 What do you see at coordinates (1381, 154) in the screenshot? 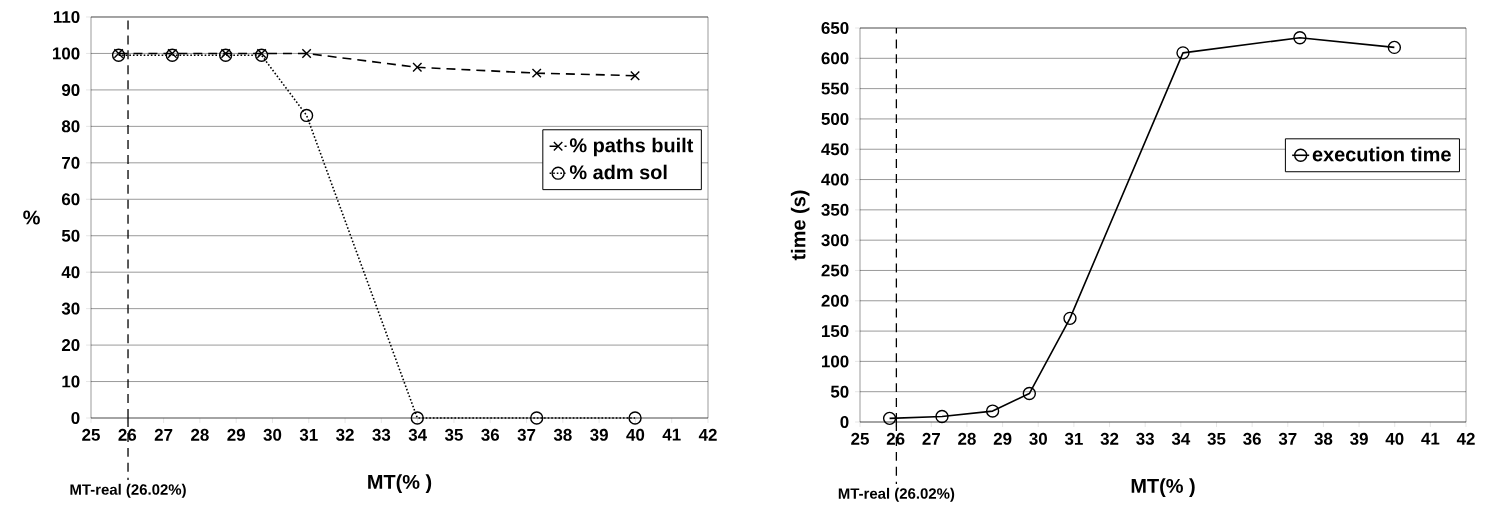
I see `legend-label: execution time` at bounding box center [1381, 154].